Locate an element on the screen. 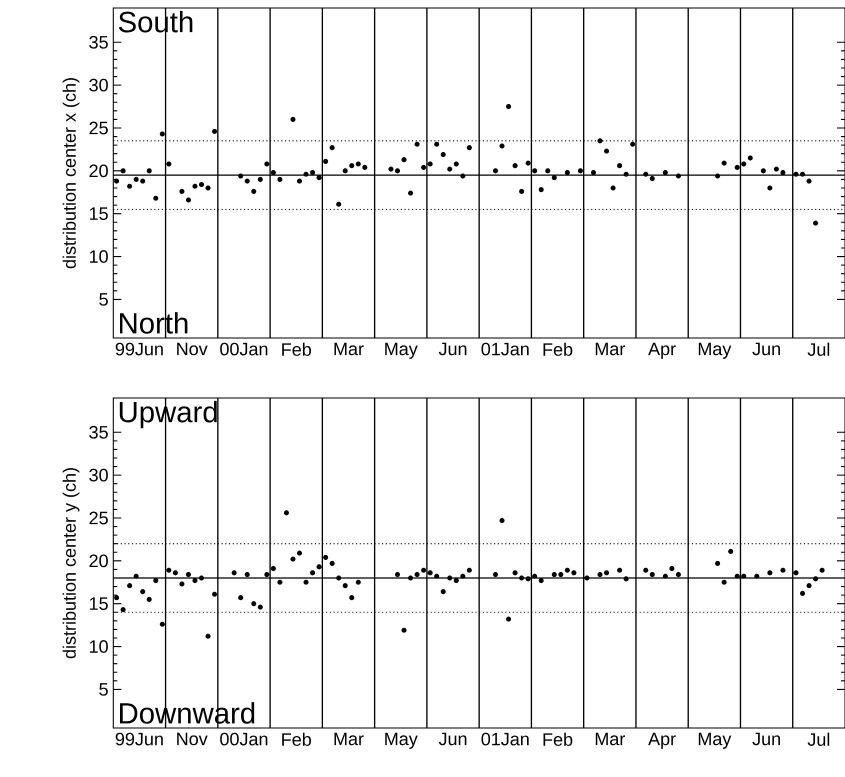 The image size is (845, 777). y-axis-title: distribution center y (ch) is located at coordinates (71, 563).